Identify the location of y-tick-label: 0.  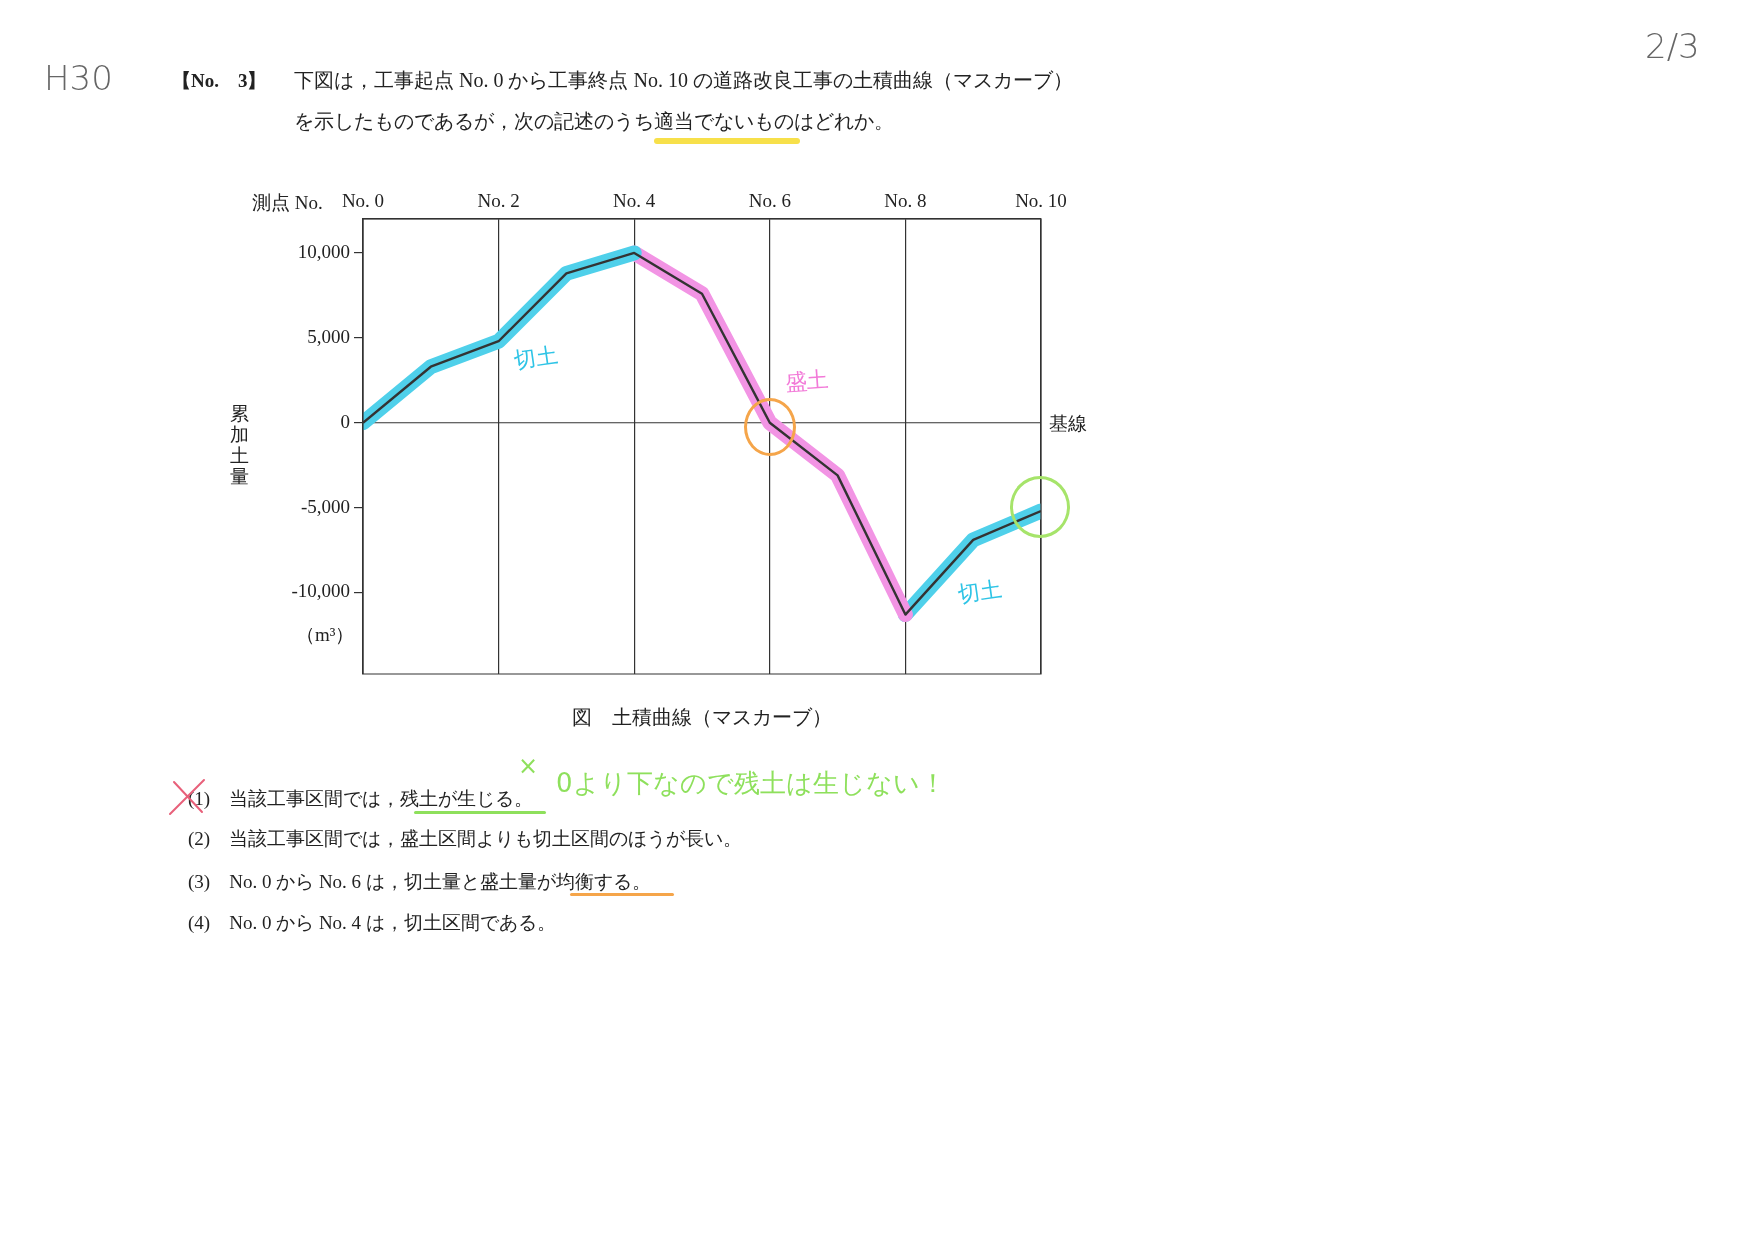
(345, 421).